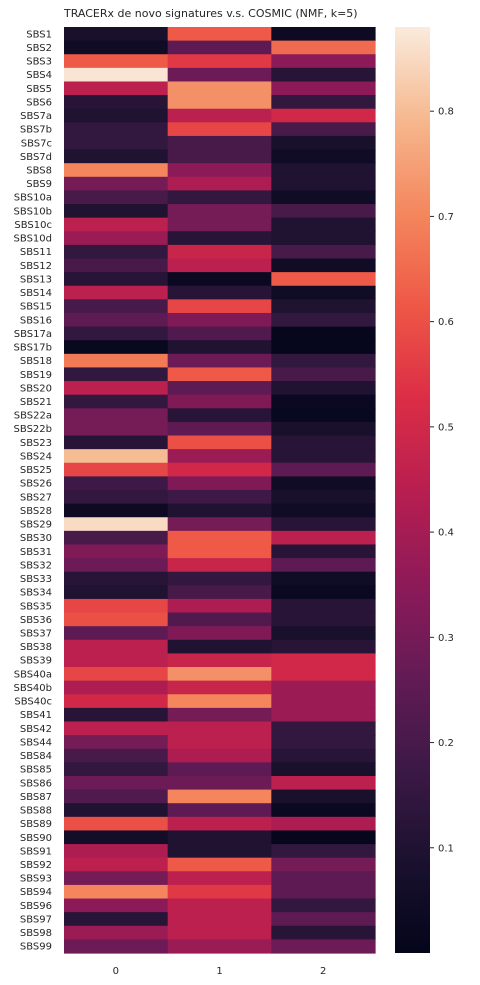  Describe the element at coordinates (36, 892) in the screenshot. I see `row-tick-label: SBS94` at that location.